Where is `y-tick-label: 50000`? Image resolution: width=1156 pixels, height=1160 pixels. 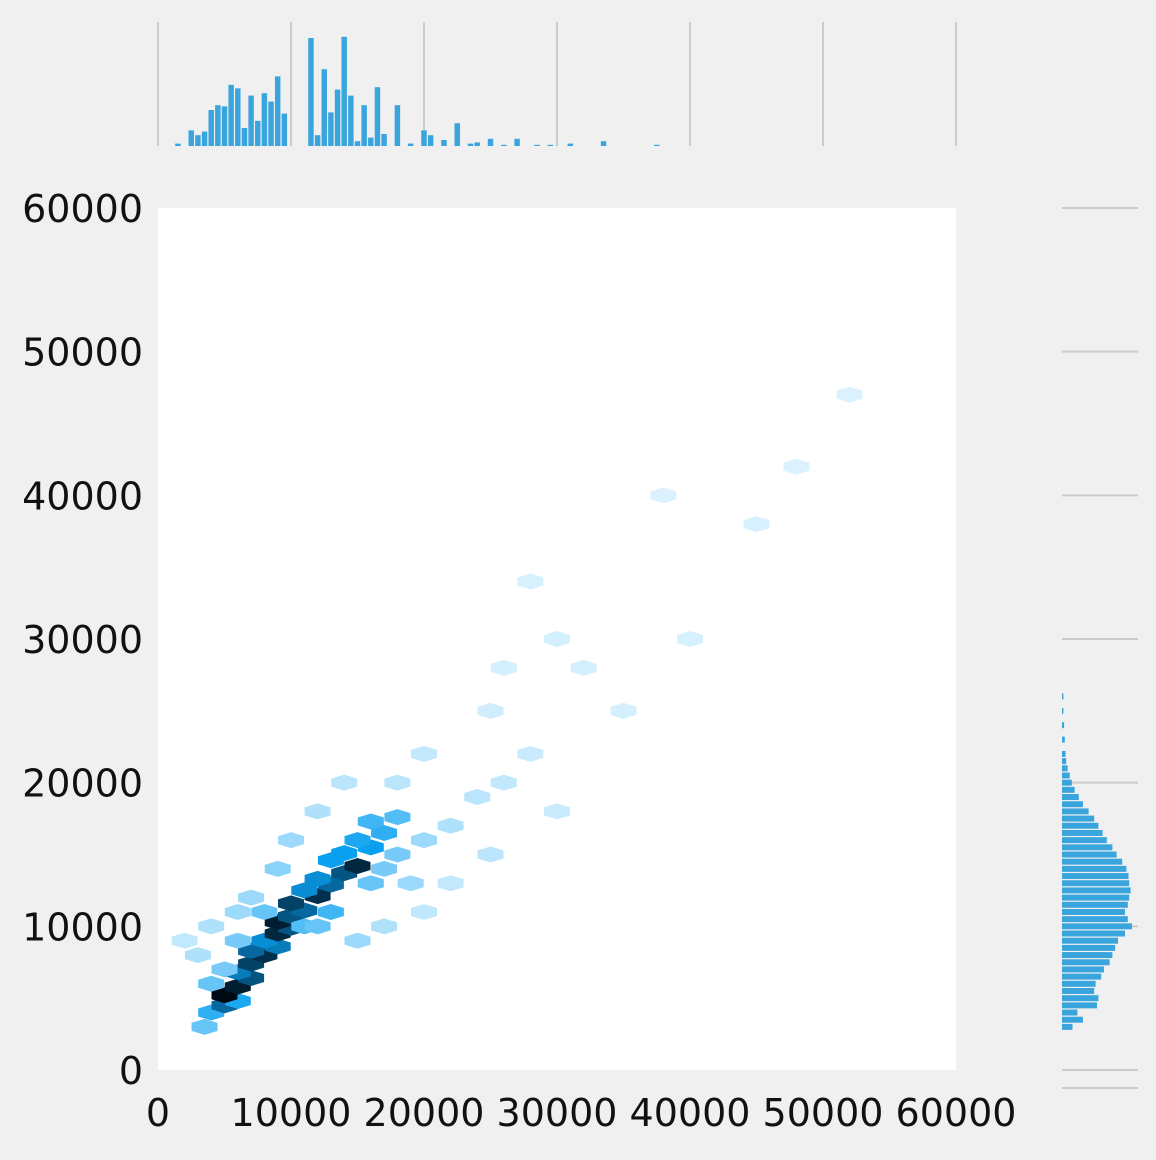 y-tick-label: 50000 is located at coordinates (82, 353).